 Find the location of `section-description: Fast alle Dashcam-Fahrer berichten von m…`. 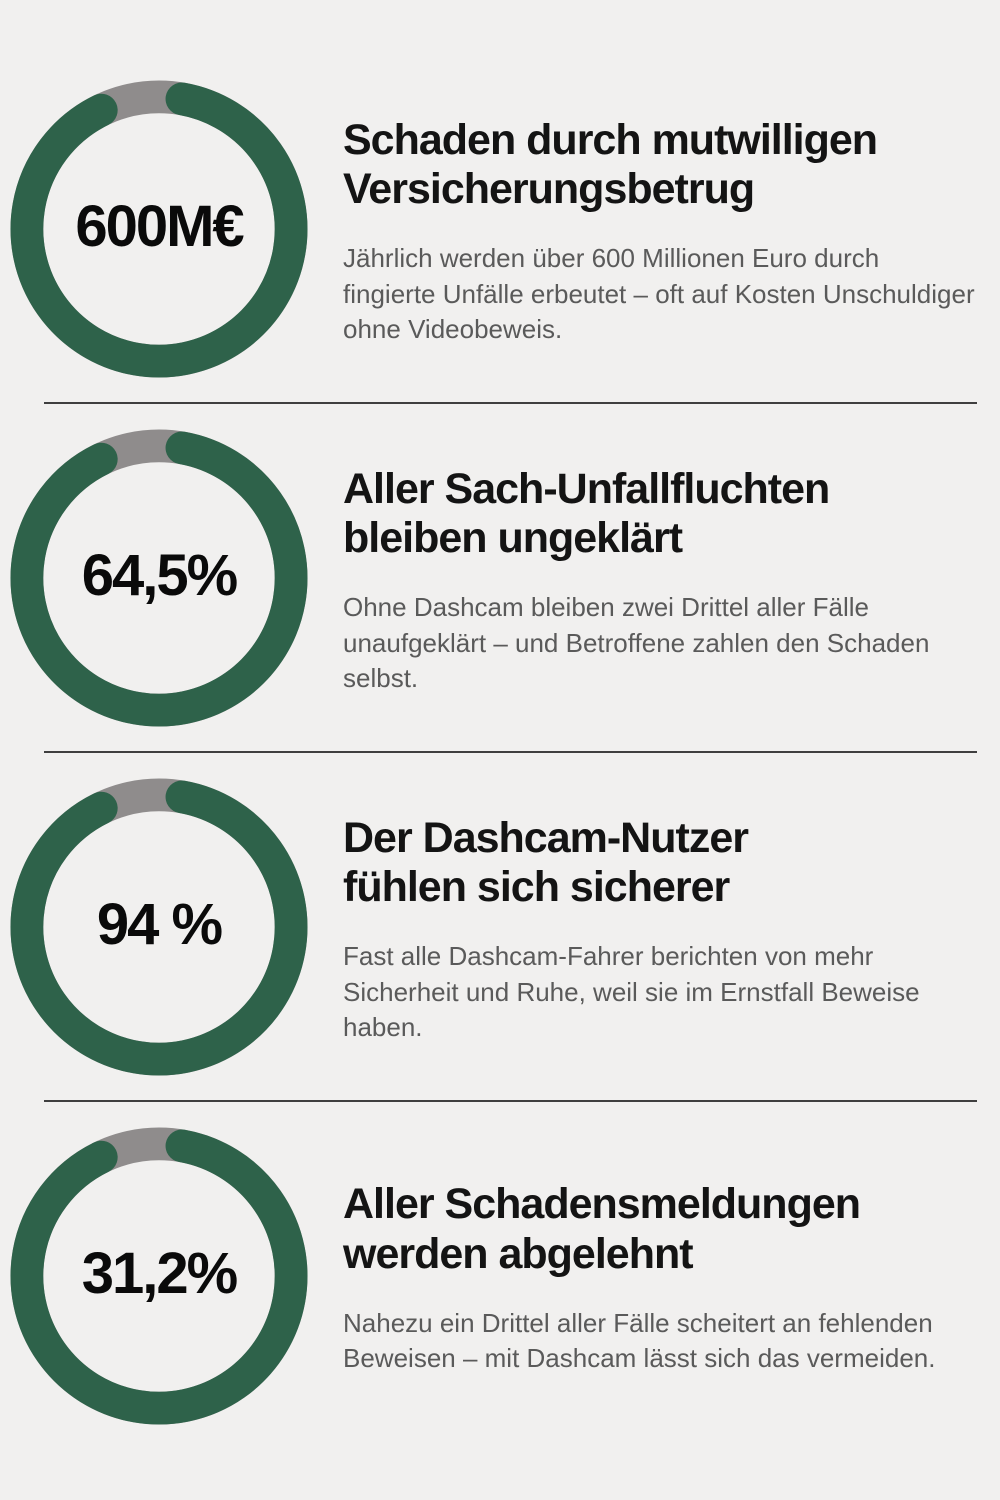

section-description: Fast alle Dashcam-Fahrer berichten von m… is located at coordinates (631, 992).